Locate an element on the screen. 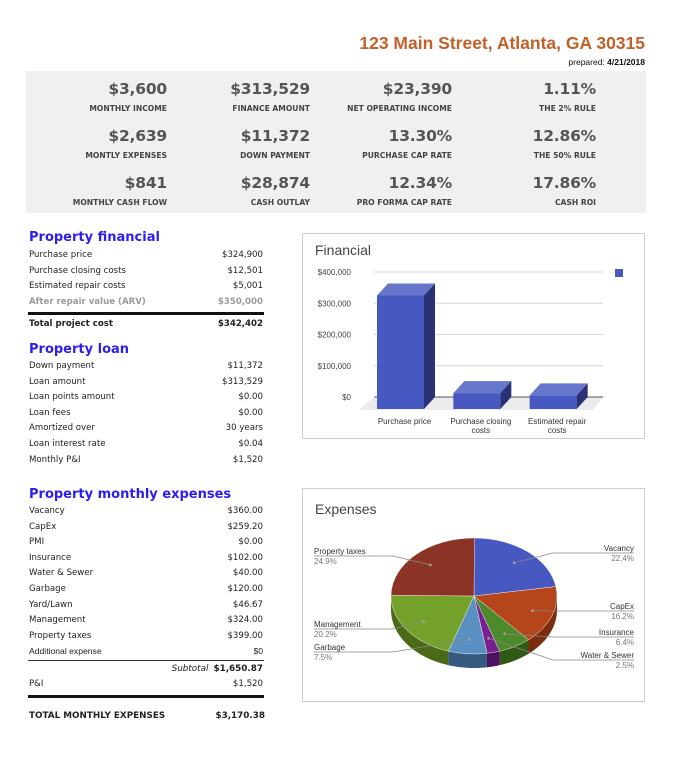 The image size is (679, 764). y-tick-label: $400,000 is located at coordinates (335, 272).